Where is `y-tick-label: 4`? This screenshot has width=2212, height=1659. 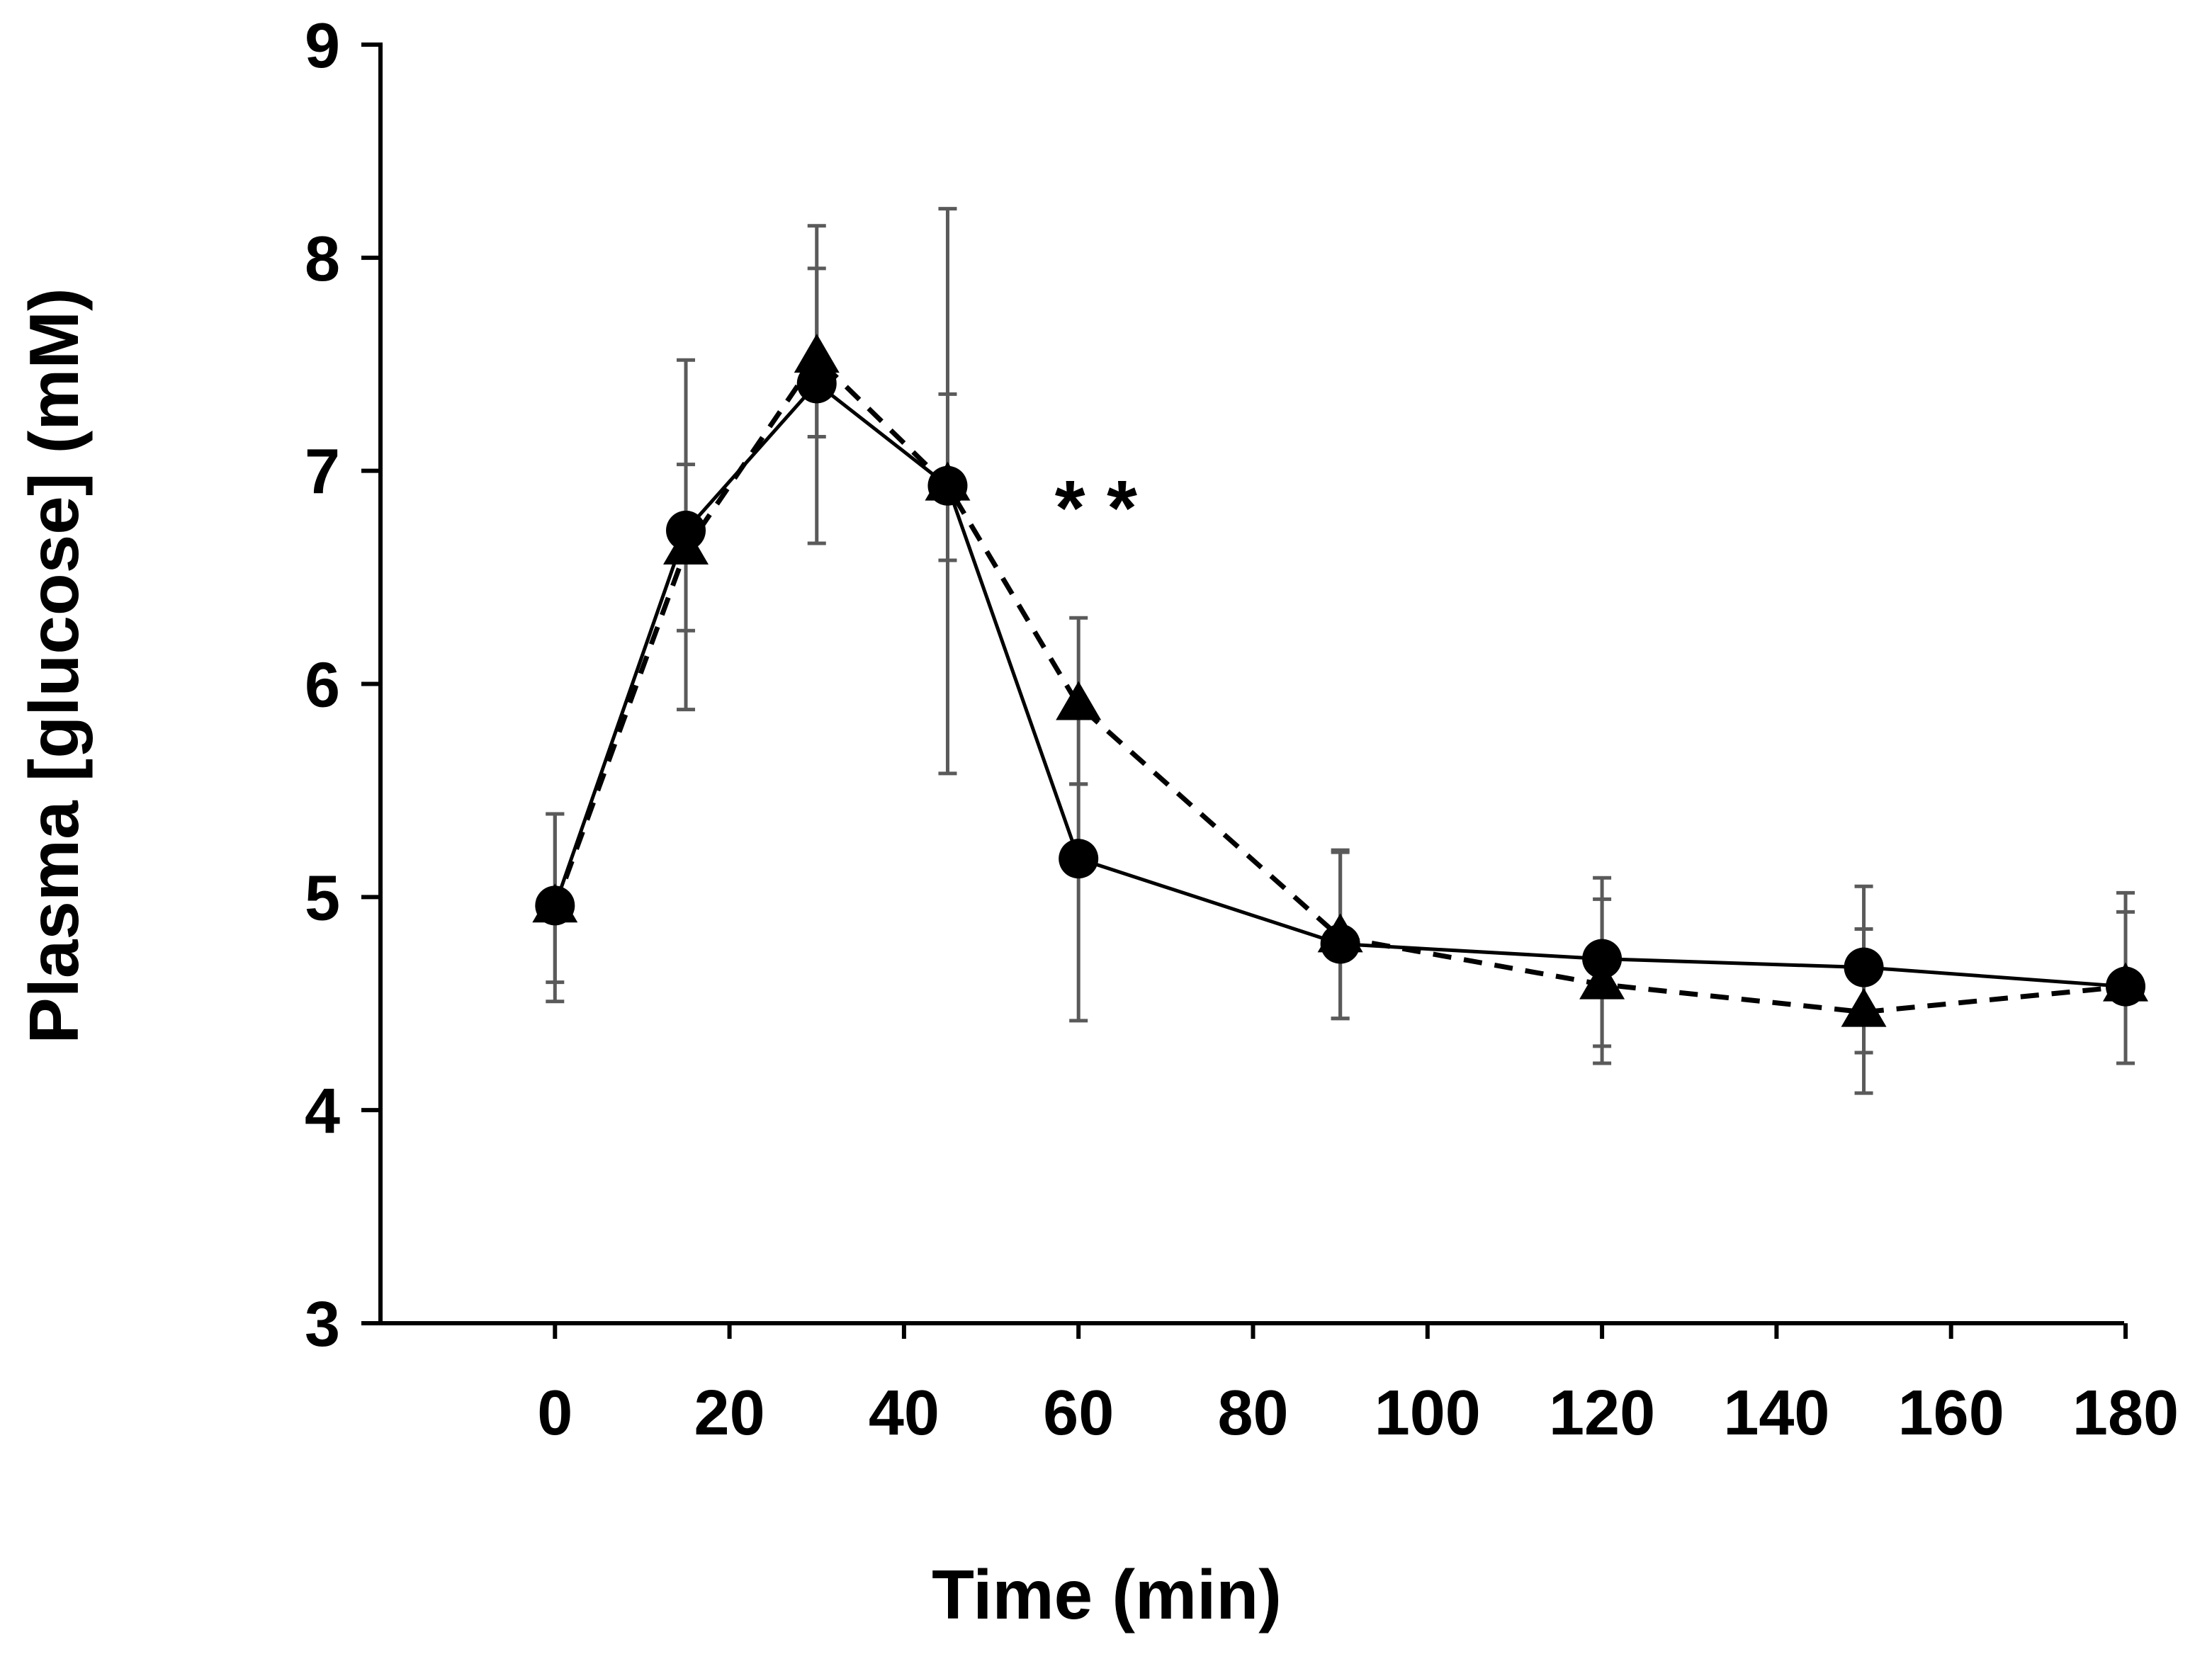
y-tick-label: 4 is located at coordinates (322, 1111).